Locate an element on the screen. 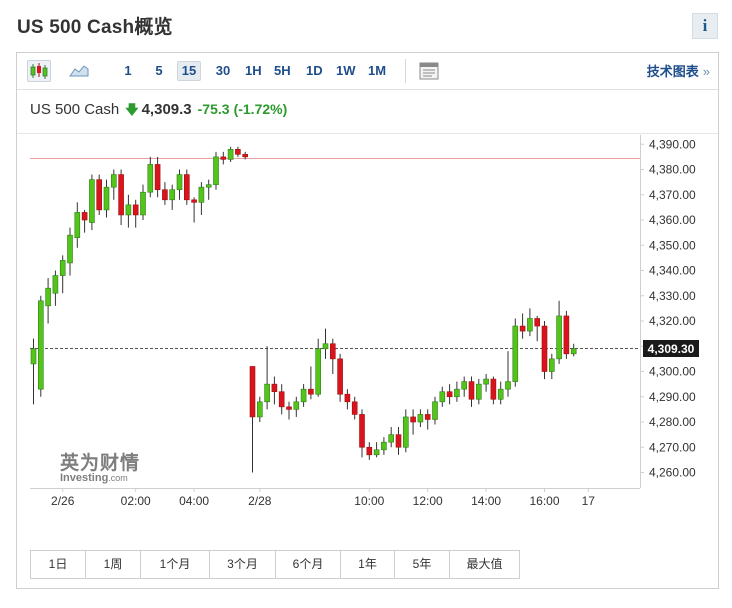 This screenshot has width=732, height=608. instrument-name: US 500 Cash is located at coordinates (75, 109).